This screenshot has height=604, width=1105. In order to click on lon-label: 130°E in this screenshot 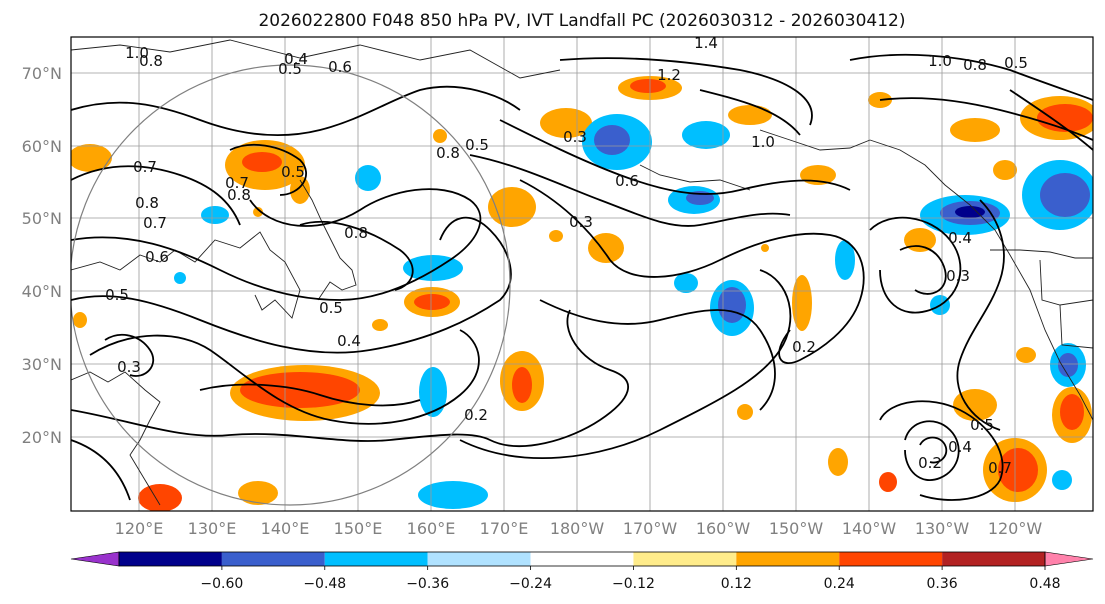, I will do `click(212, 528)`.